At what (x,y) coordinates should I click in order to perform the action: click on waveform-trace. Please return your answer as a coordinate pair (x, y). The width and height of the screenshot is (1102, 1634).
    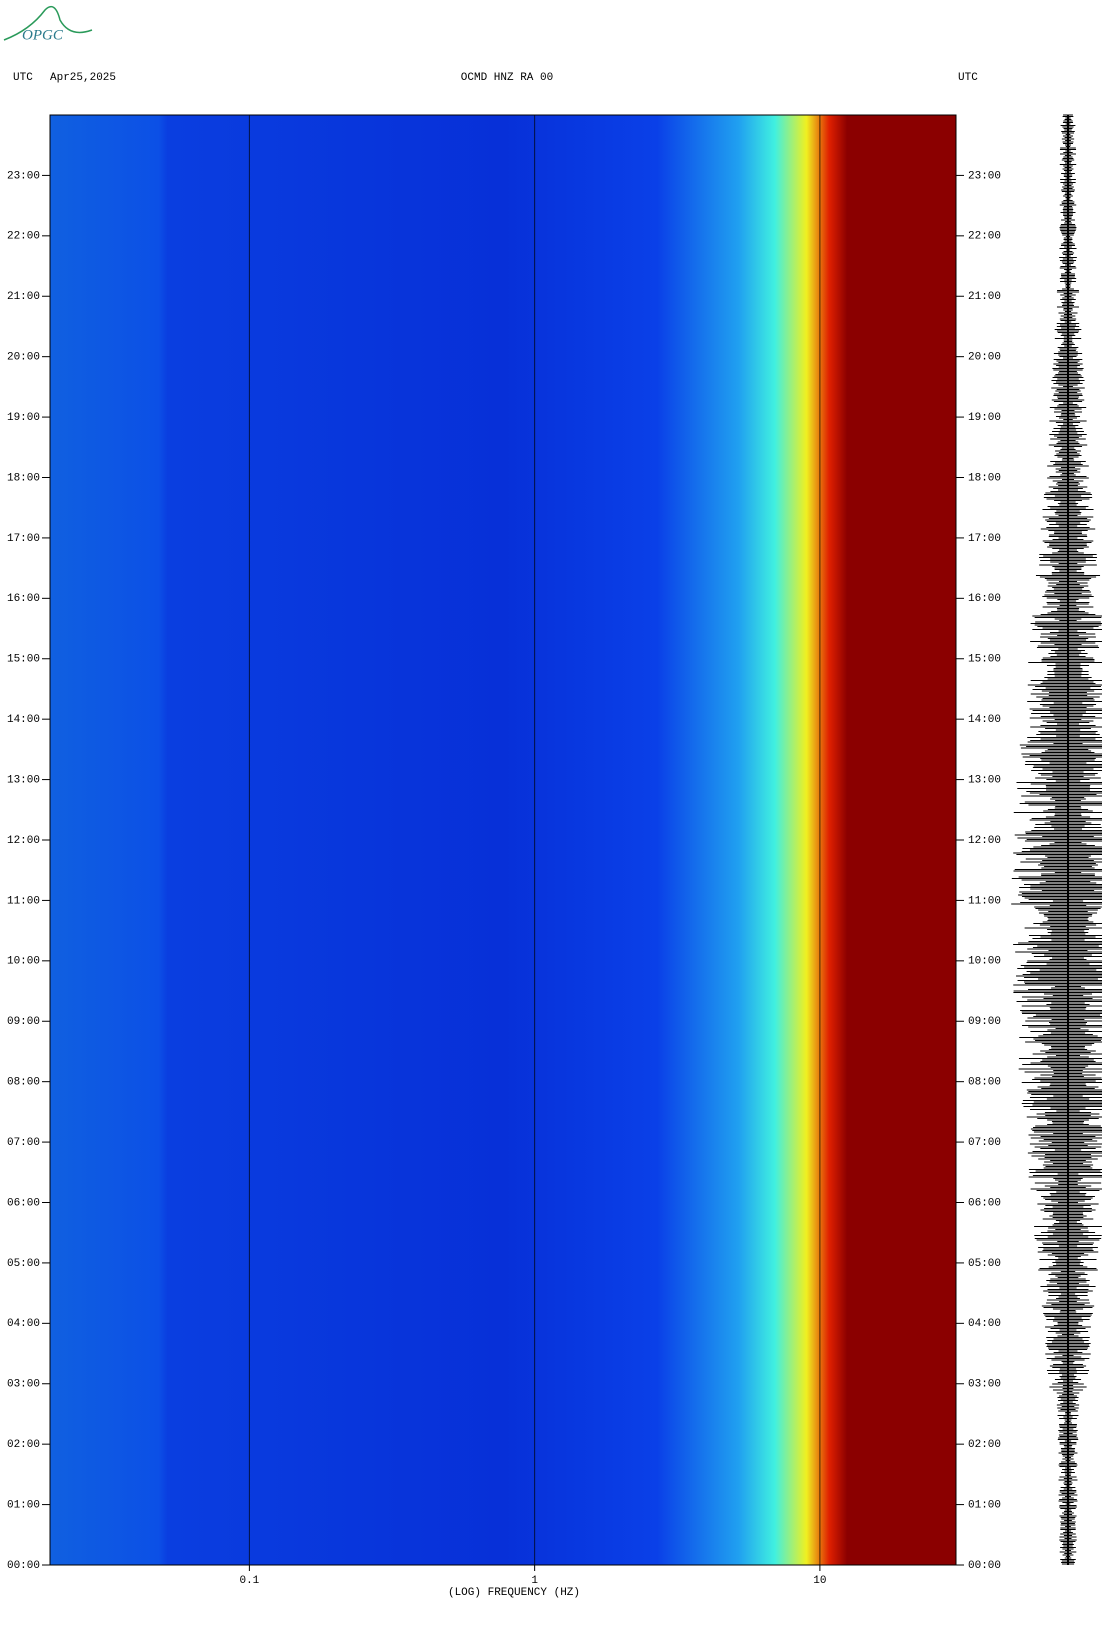
    Looking at the image, I should click on (1056, 839).